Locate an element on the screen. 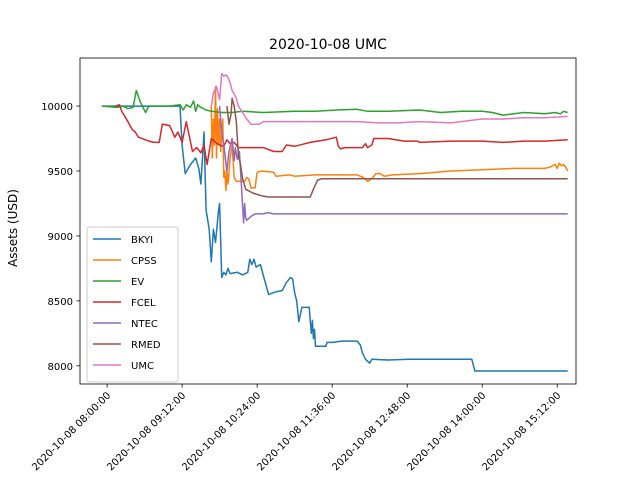 This screenshot has width=640, height=480. legend-label-bkyi: BKYI is located at coordinates (142, 240).